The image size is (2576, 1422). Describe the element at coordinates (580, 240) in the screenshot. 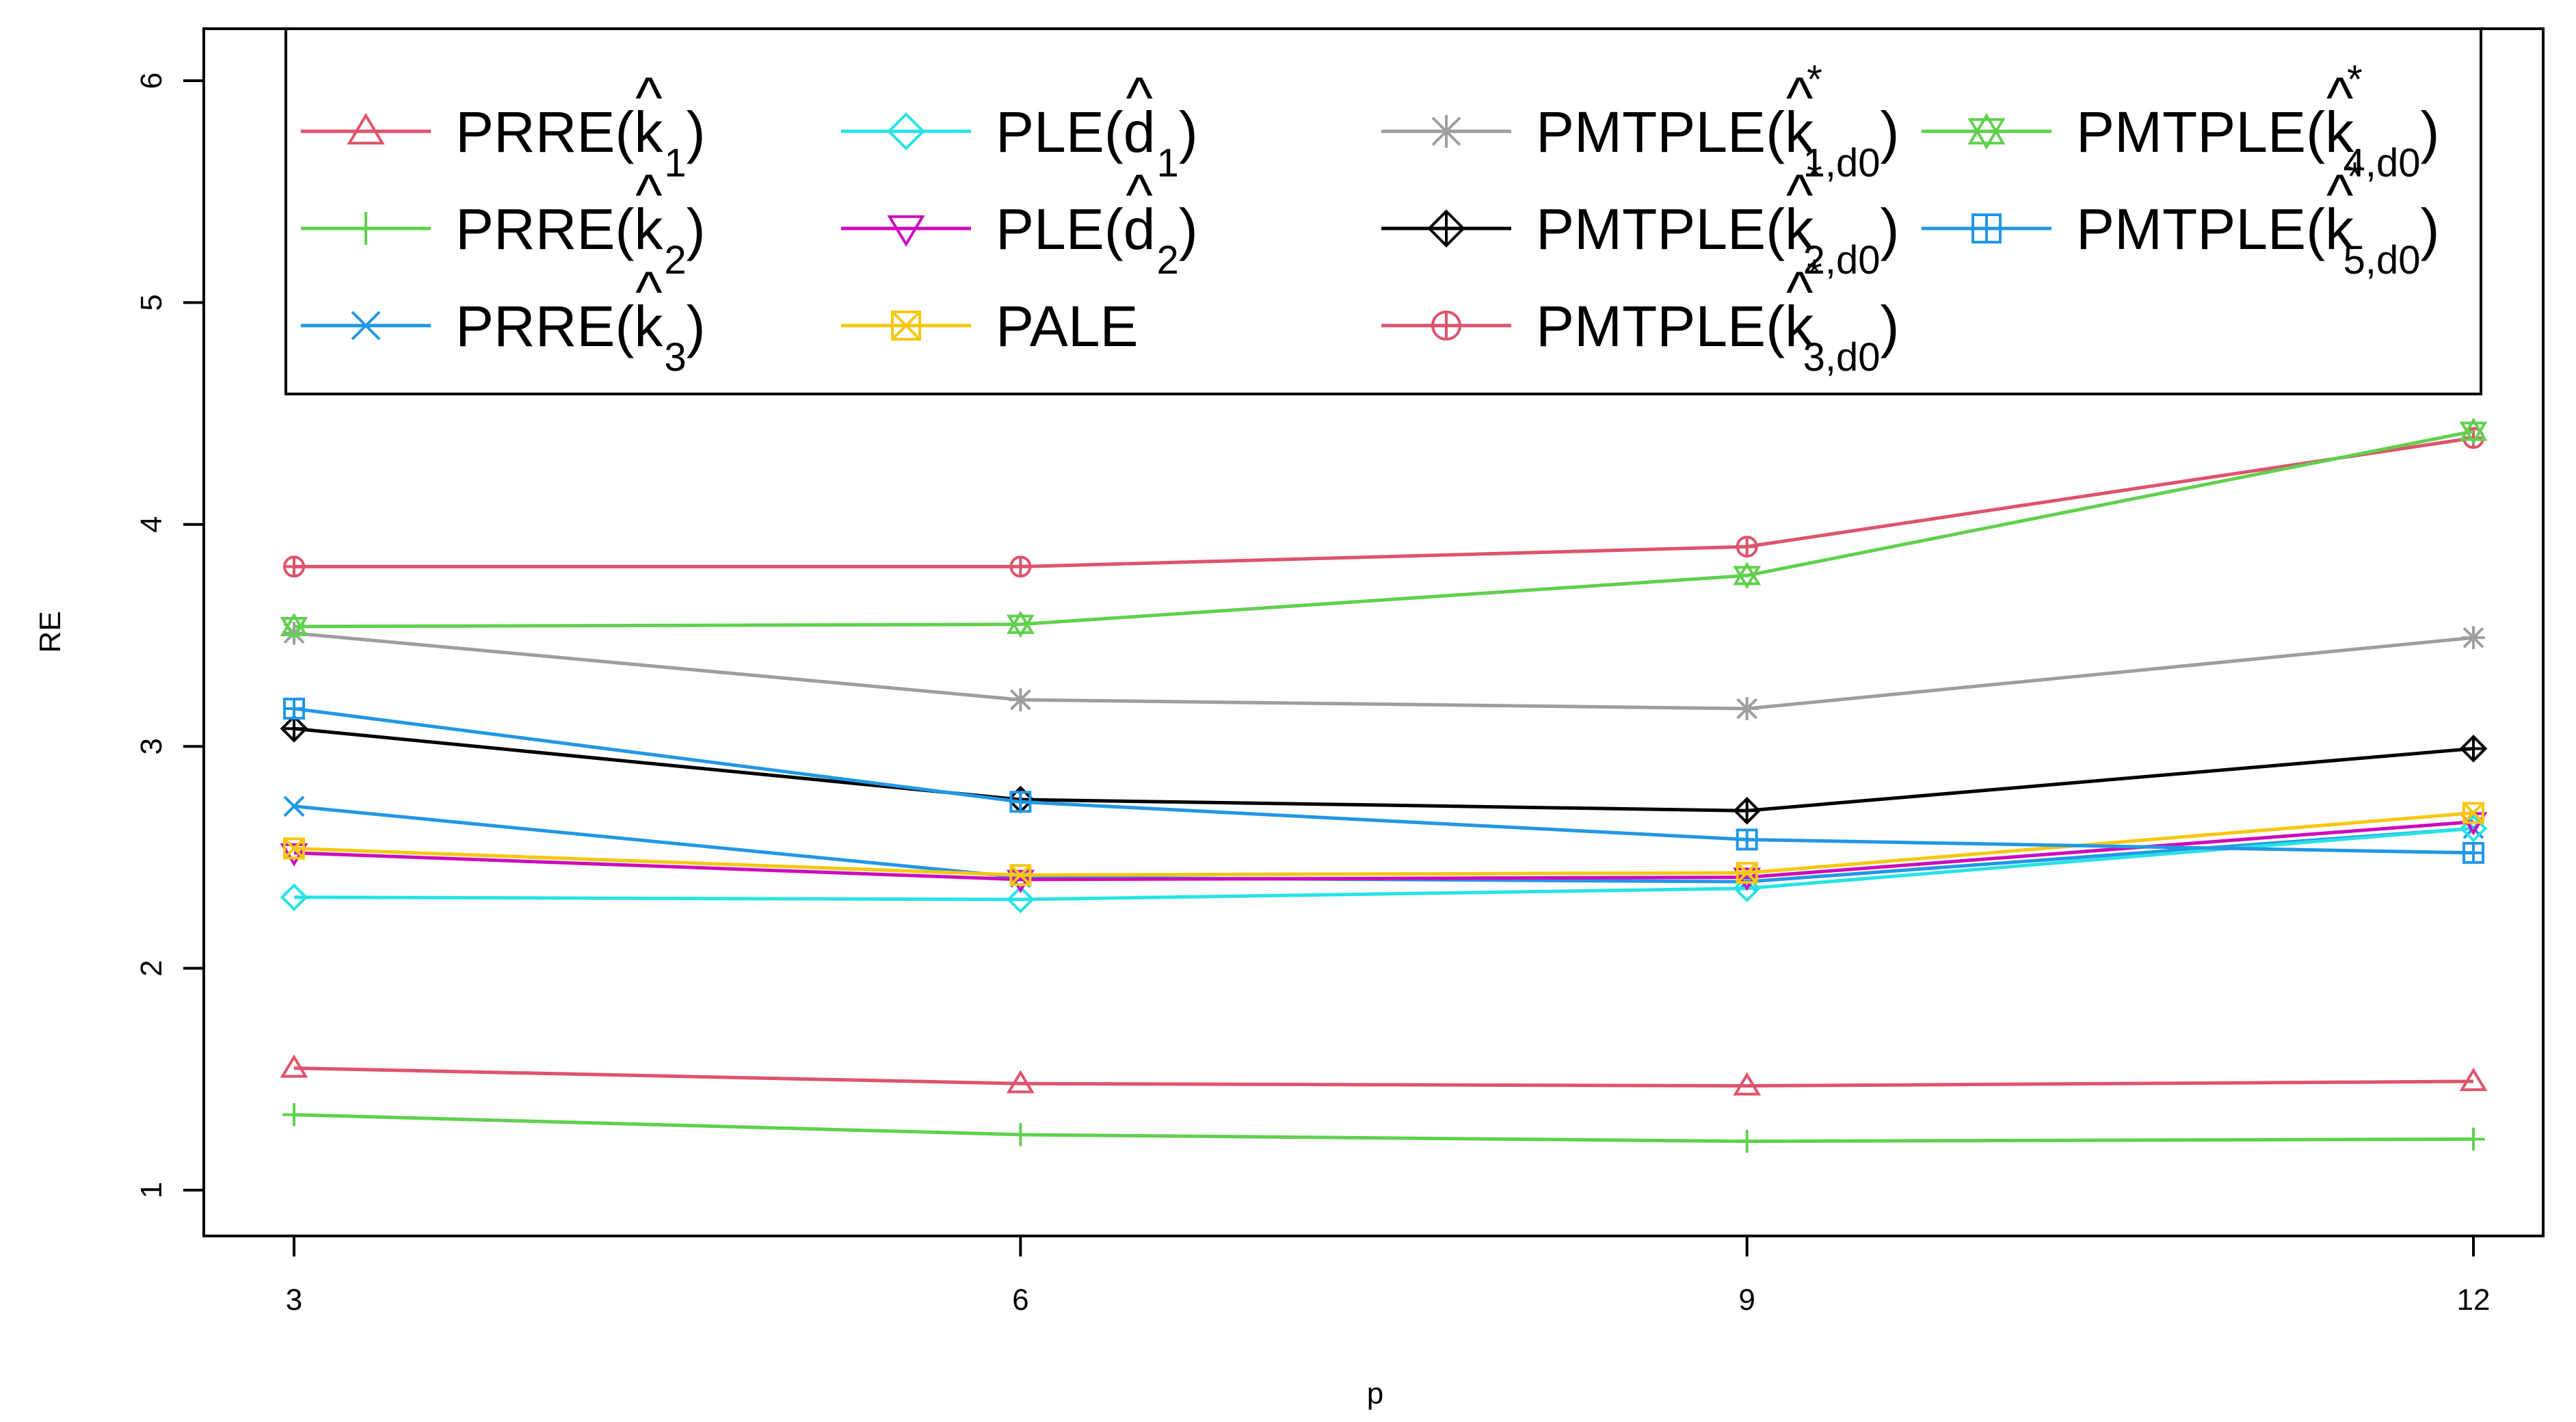

I see `legend-label: PRRE(k2)` at that location.